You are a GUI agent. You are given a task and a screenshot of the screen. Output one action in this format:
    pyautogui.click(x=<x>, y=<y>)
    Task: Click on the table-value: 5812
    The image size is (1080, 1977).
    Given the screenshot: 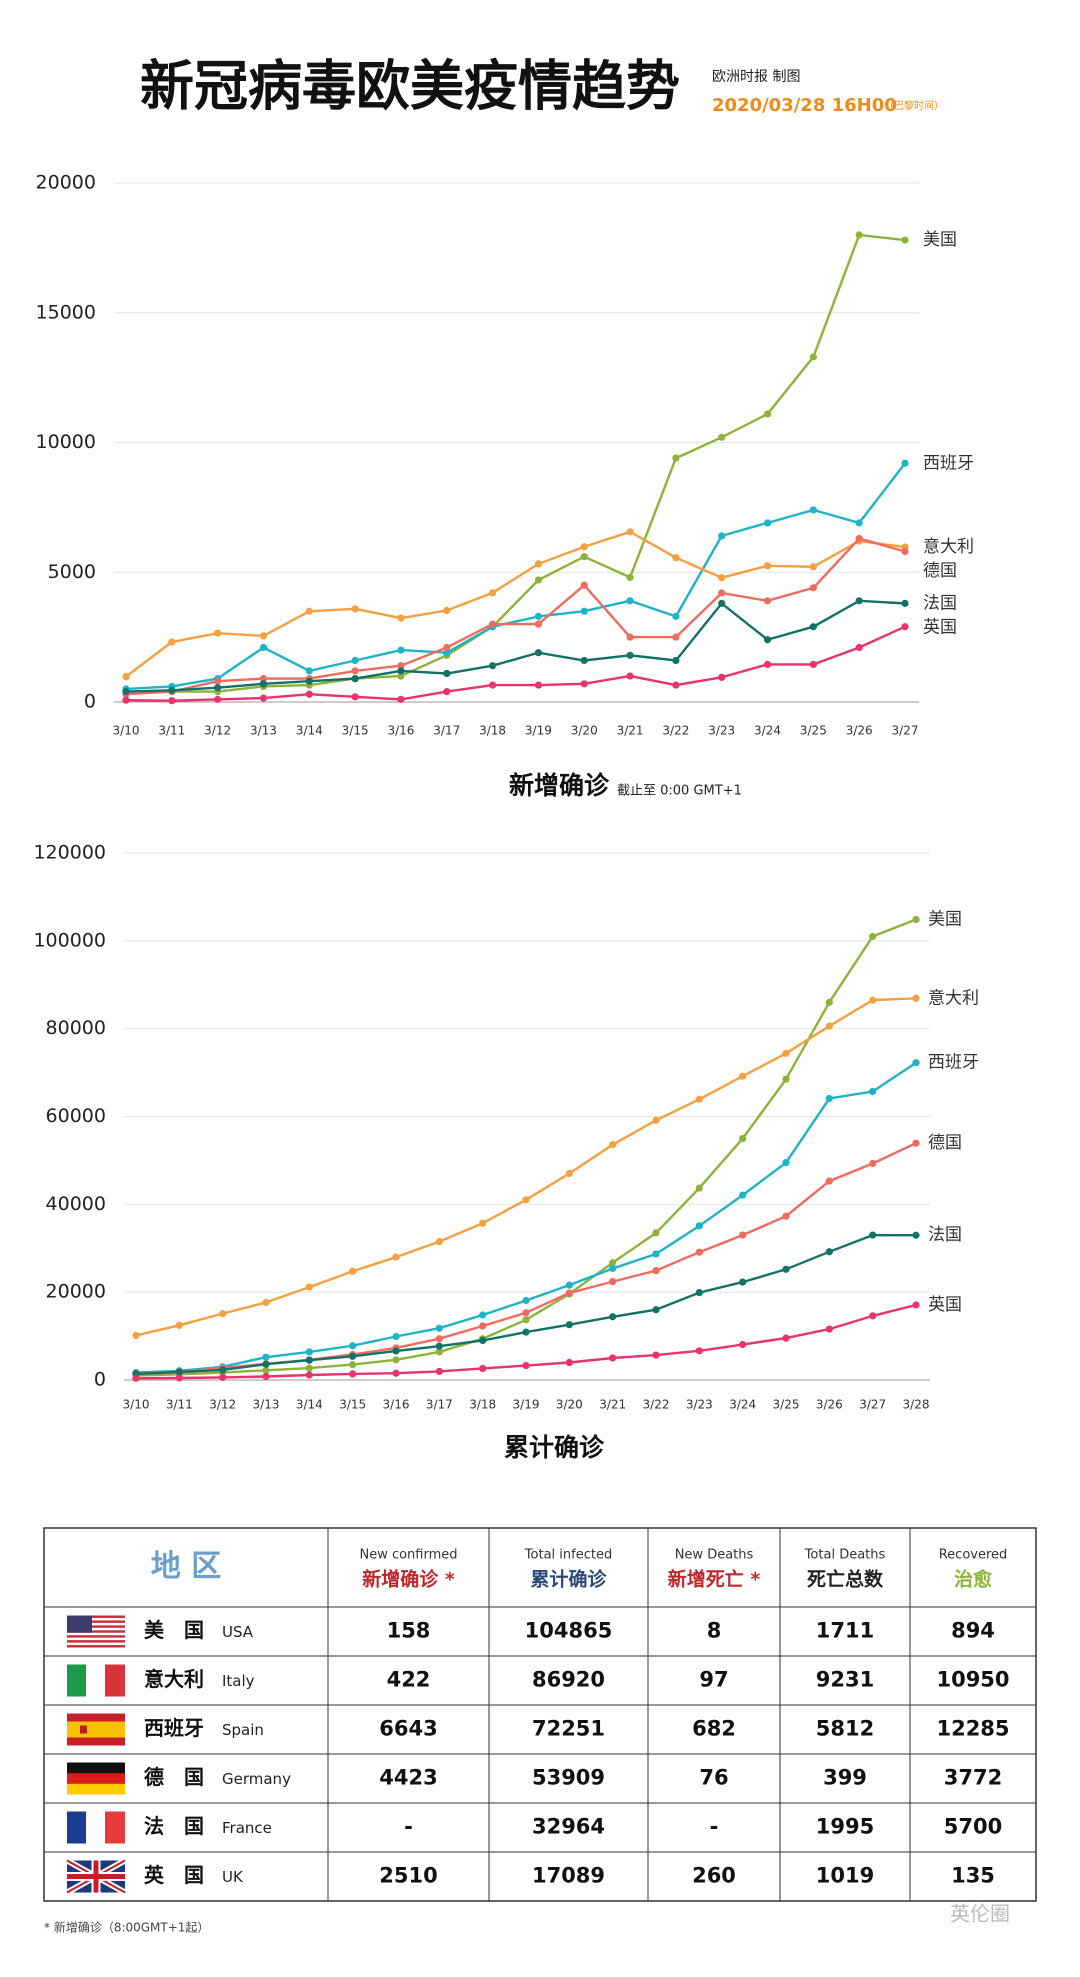 What is the action you would take?
    pyautogui.click(x=845, y=1729)
    